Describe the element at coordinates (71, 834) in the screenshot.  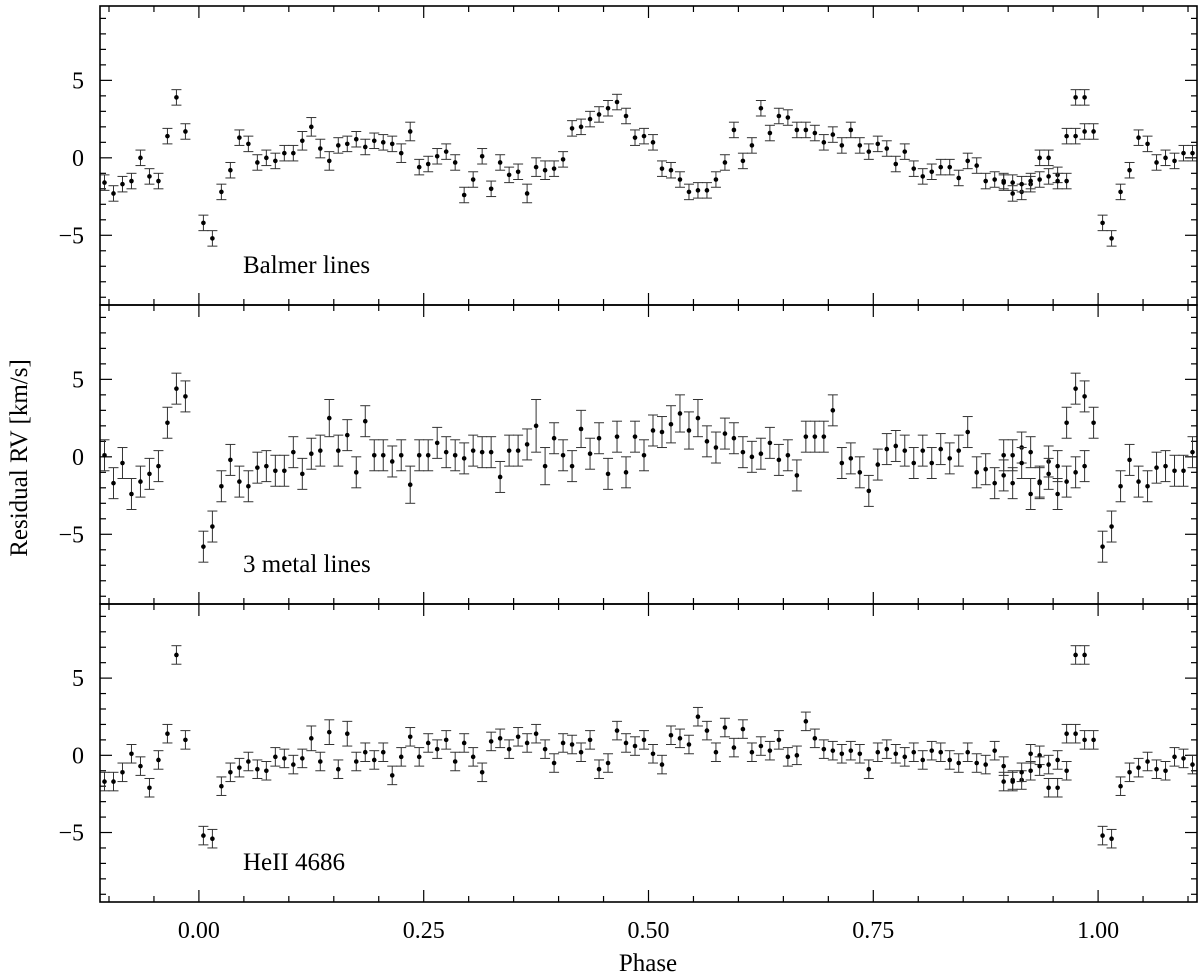
I see `y-tick-label: −5` at that location.